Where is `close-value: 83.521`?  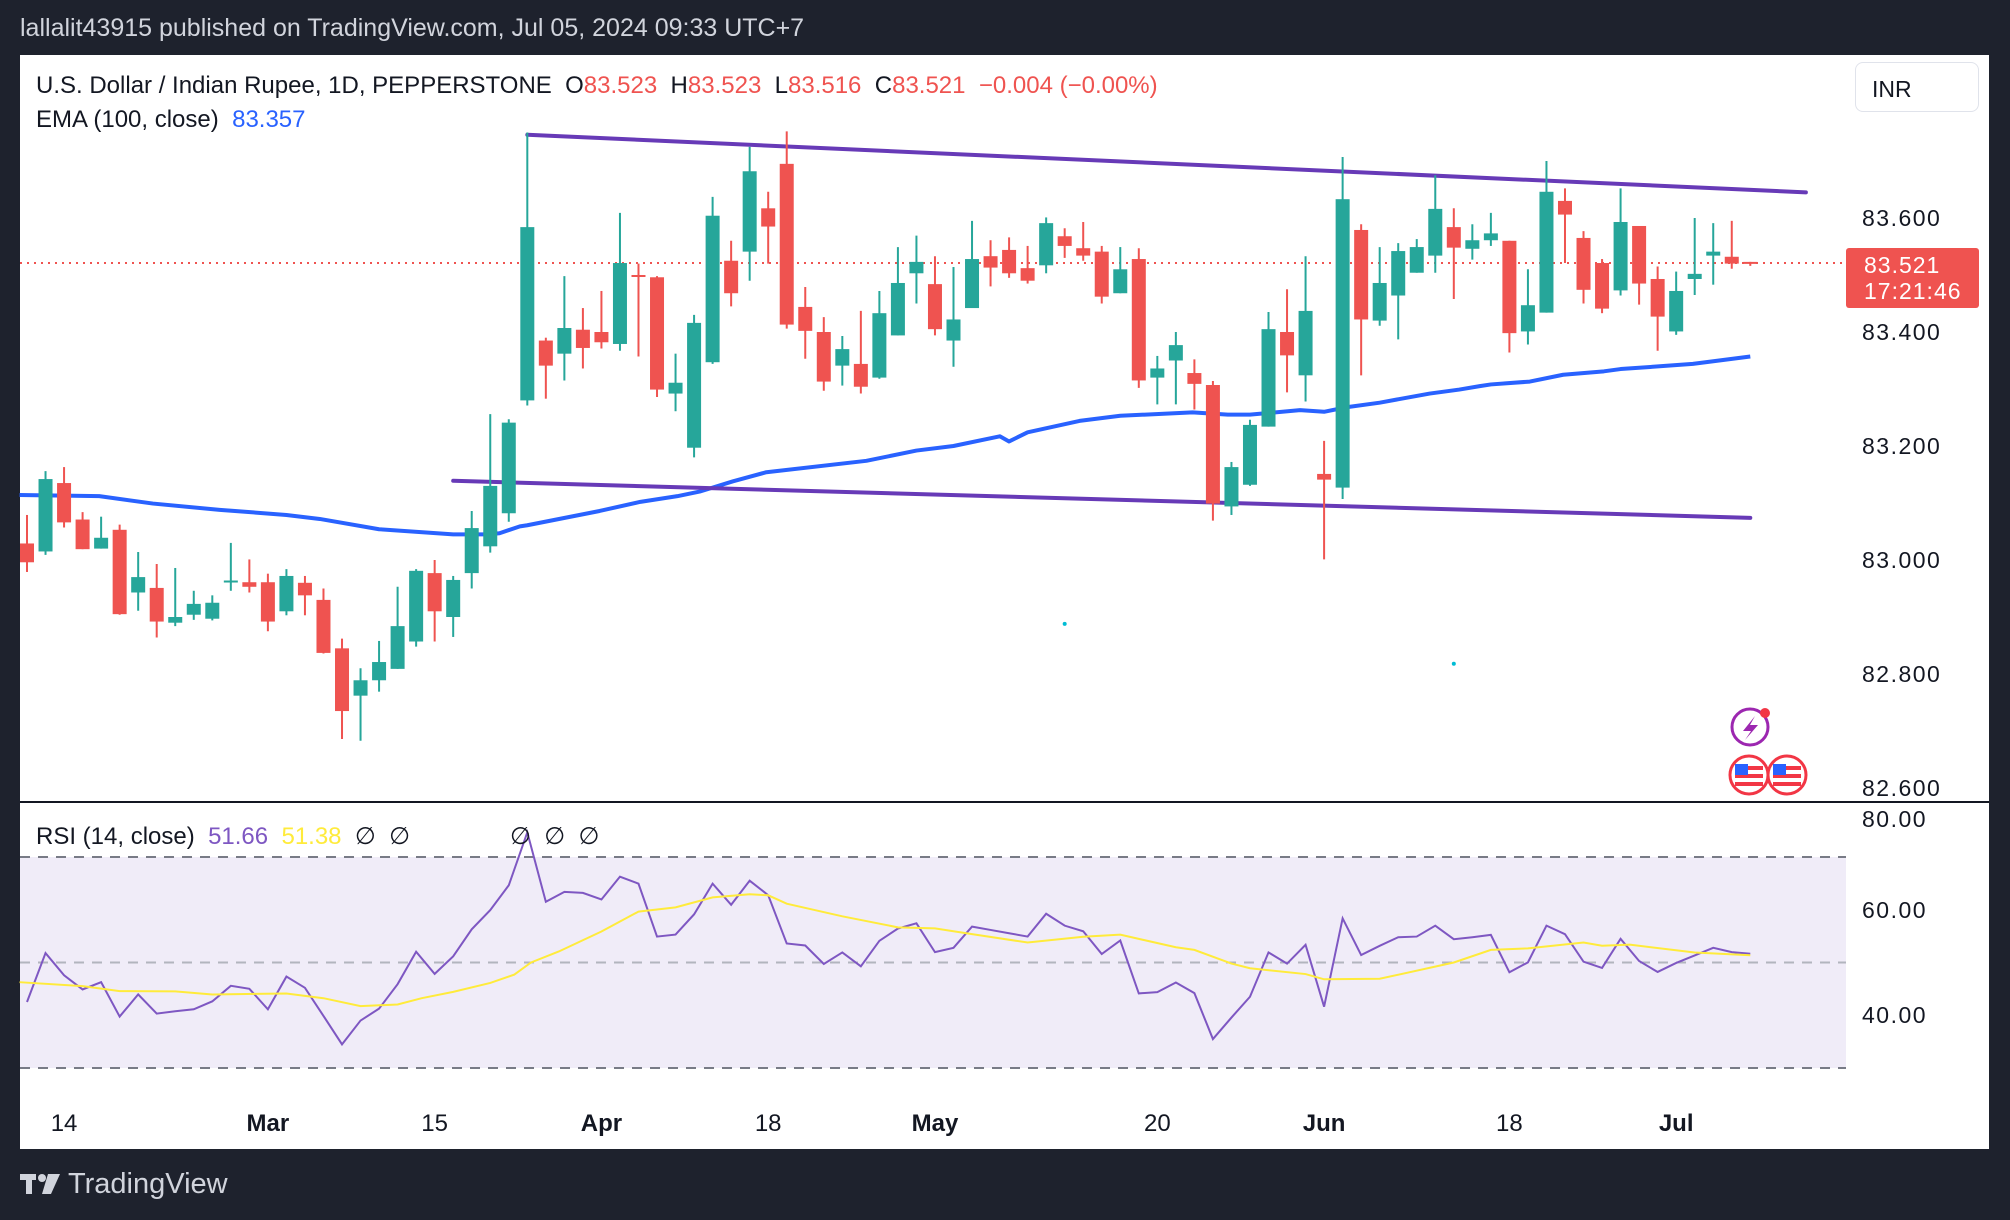 close-value: 83.521 is located at coordinates (929, 85).